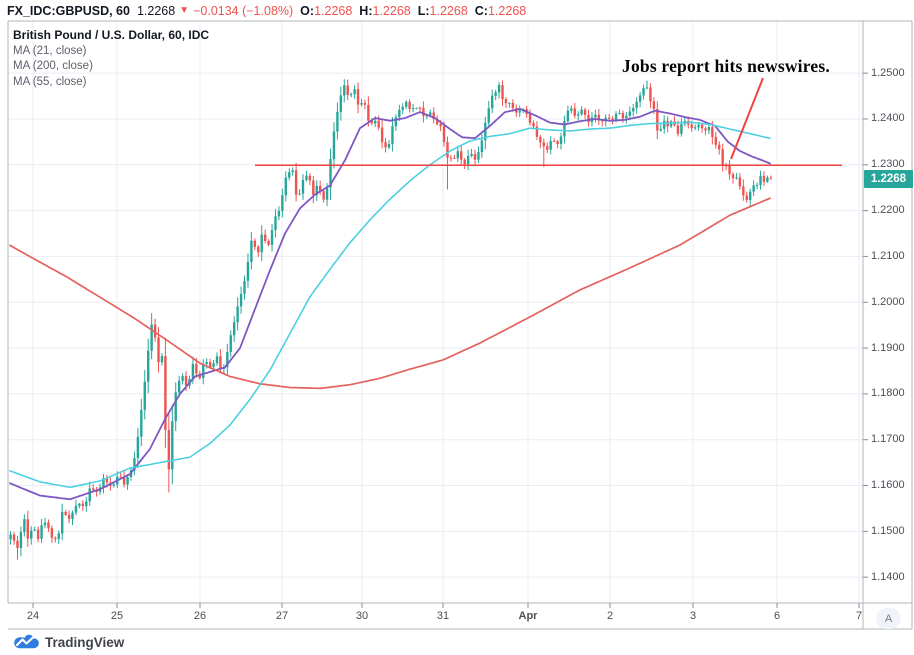 The height and width of the screenshot is (655, 914). What do you see at coordinates (888, 347) in the screenshot?
I see `price-tick-label-1.1900: 1.1900` at bounding box center [888, 347].